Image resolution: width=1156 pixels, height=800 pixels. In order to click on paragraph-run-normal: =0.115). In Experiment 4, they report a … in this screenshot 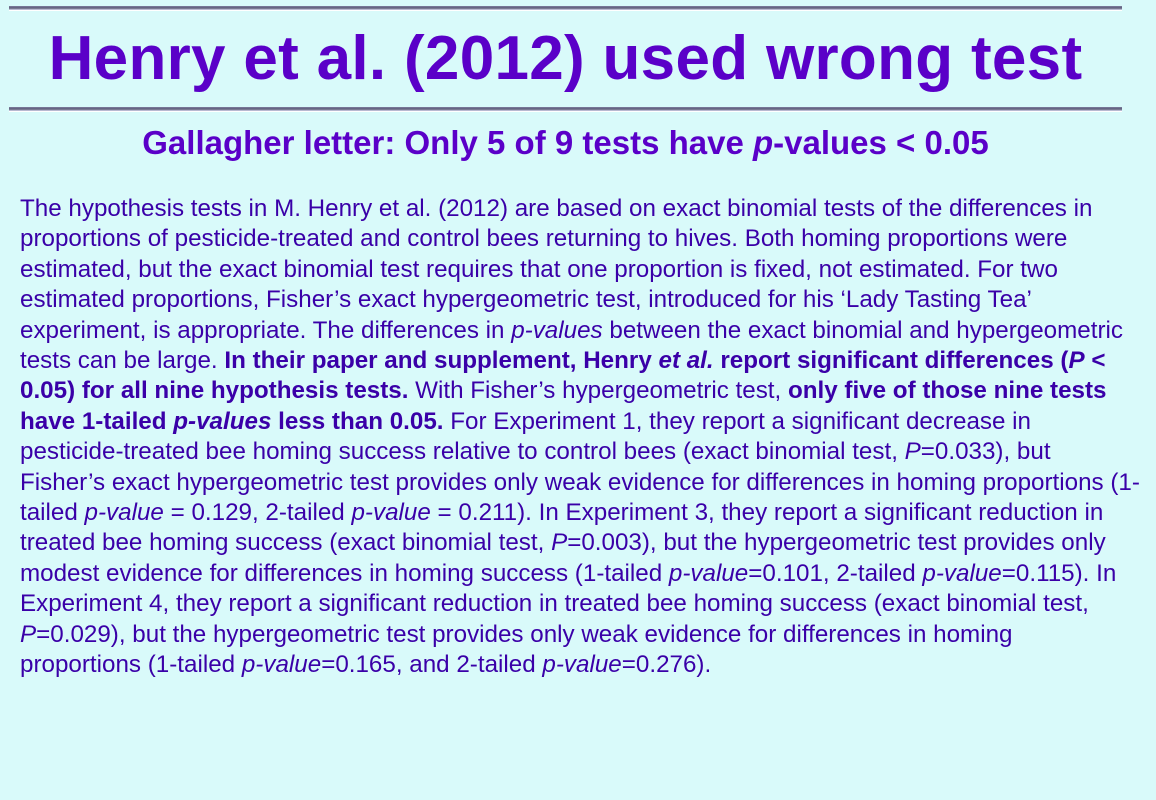, I will do `click(568, 588)`.